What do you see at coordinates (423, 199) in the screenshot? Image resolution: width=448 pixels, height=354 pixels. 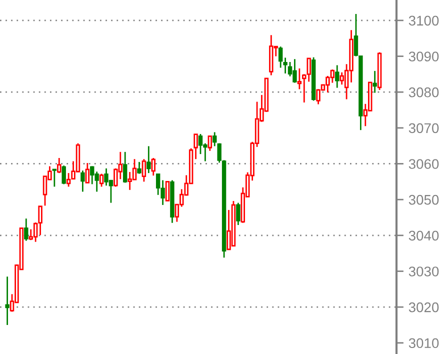 I see `y-tick-label: 3050` at bounding box center [423, 199].